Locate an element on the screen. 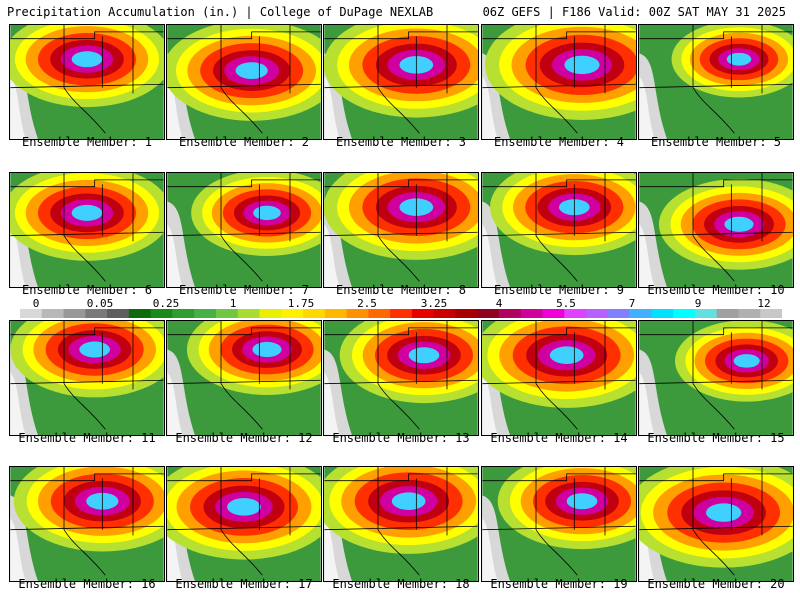 This screenshot has width=800, height=600. ensemble-member-label: Ensemble Member: 16 is located at coordinates (87, 584).